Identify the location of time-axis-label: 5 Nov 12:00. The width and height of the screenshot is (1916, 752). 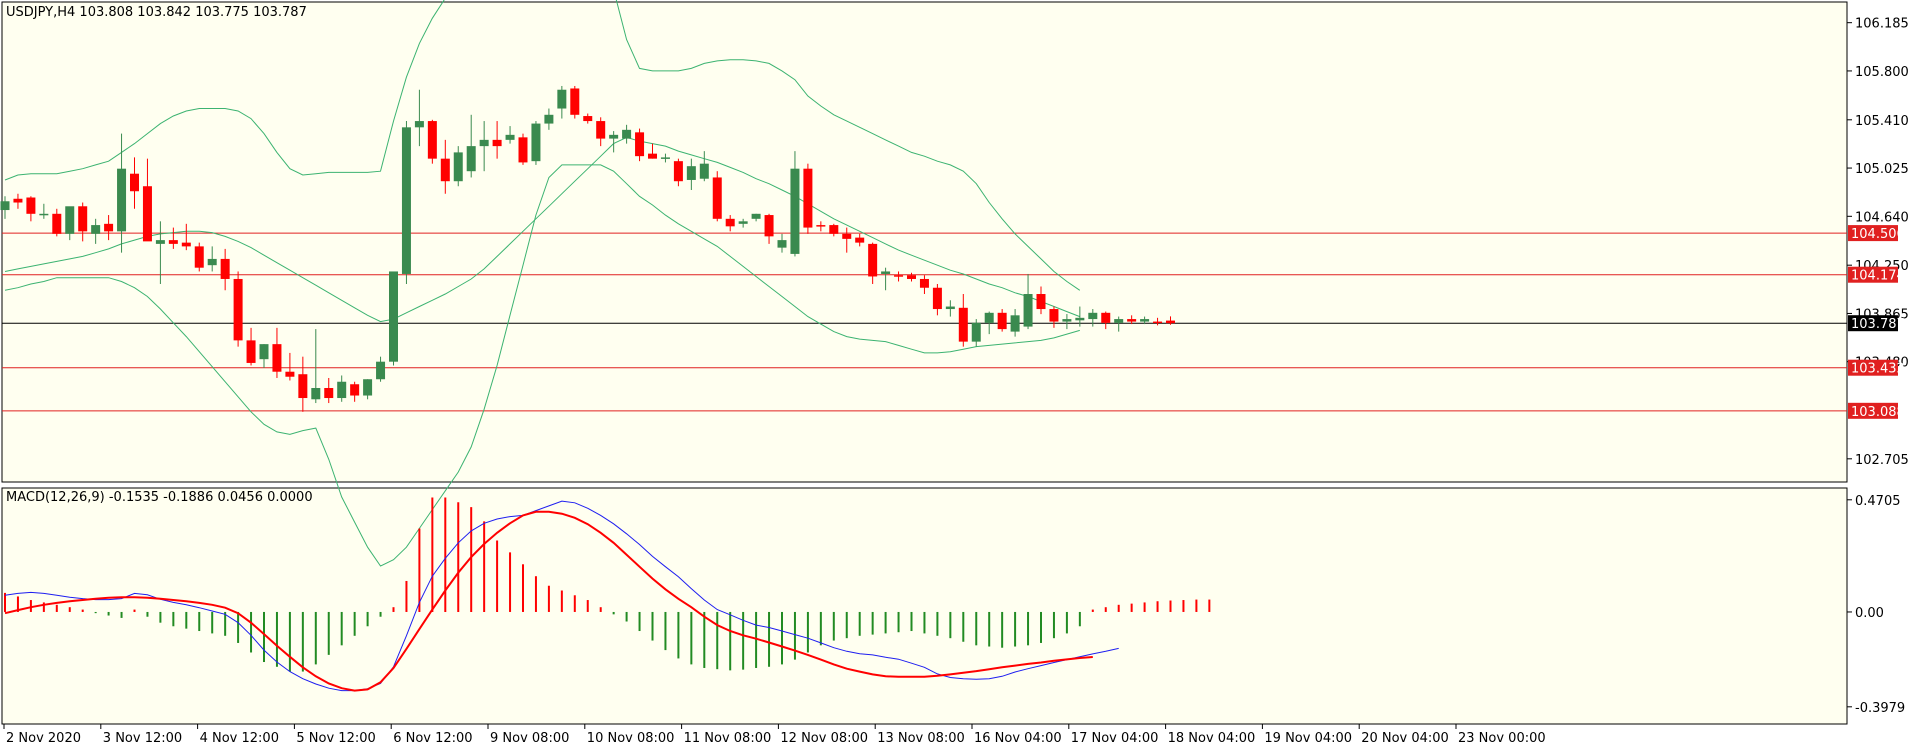
(335, 738).